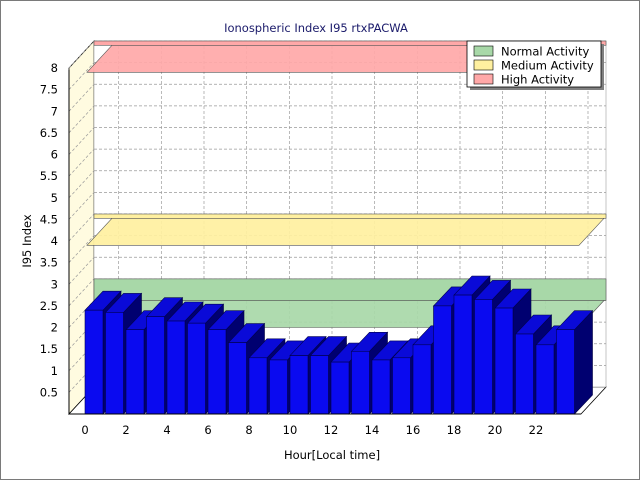 The height and width of the screenshot is (481, 640). What do you see at coordinates (49, 263) in the screenshot?
I see `y-tick-label: 3.5` at bounding box center [49, 263].